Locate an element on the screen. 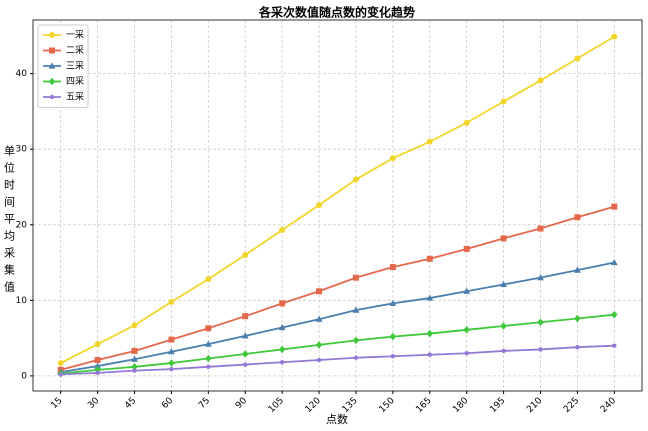 This screenshot has height=431, width=648. x-tick-label: 150 is located at coordinates (387, 405).